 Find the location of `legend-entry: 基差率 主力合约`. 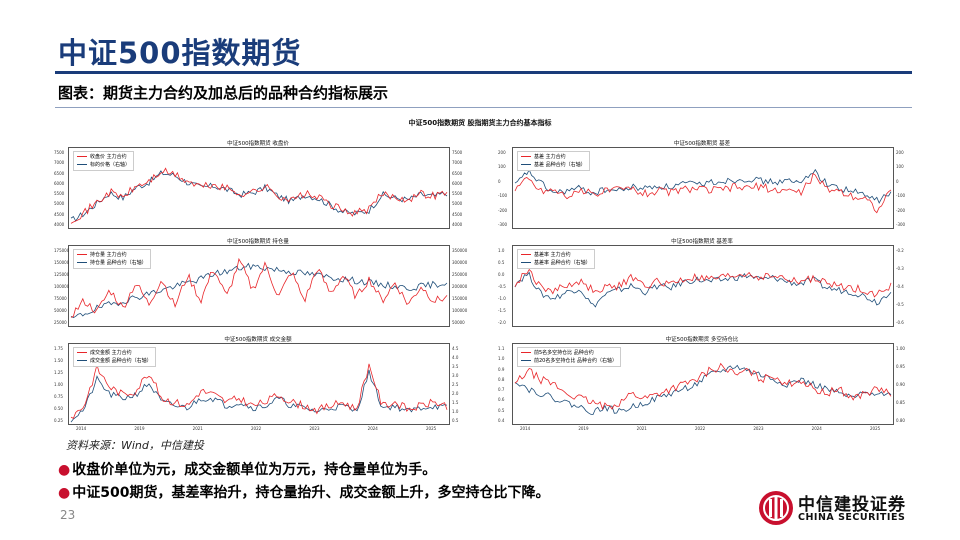

legend-entry: 基差率 主力合约 is located at coordinates (556, 255).